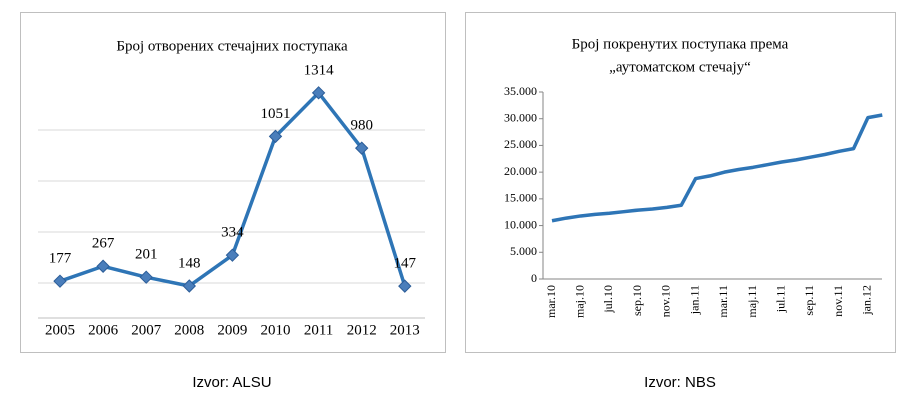  What do you see at coordinates (680, 382) in the screenshot?
I see `source: Izvor: NBS` at bounding box center [680, 382].